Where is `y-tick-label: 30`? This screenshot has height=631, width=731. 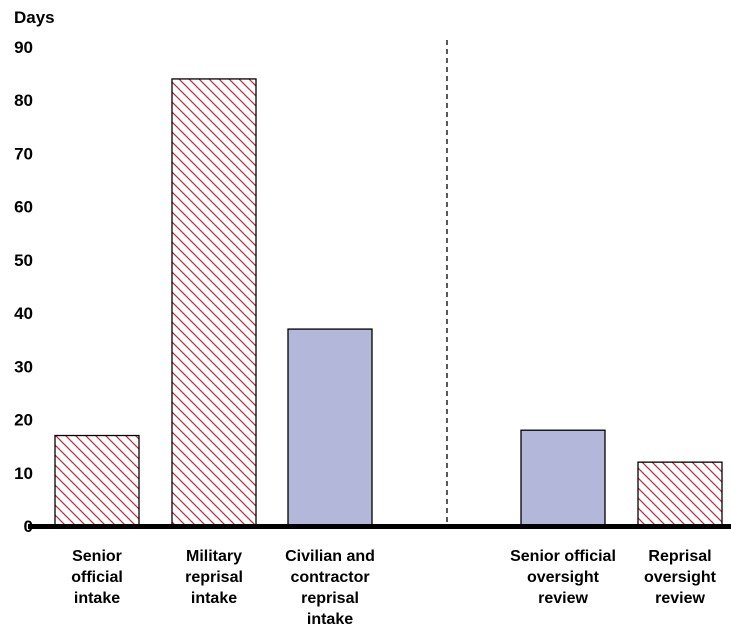
y-tick-label: 30 is located at coordinates (23, 366).